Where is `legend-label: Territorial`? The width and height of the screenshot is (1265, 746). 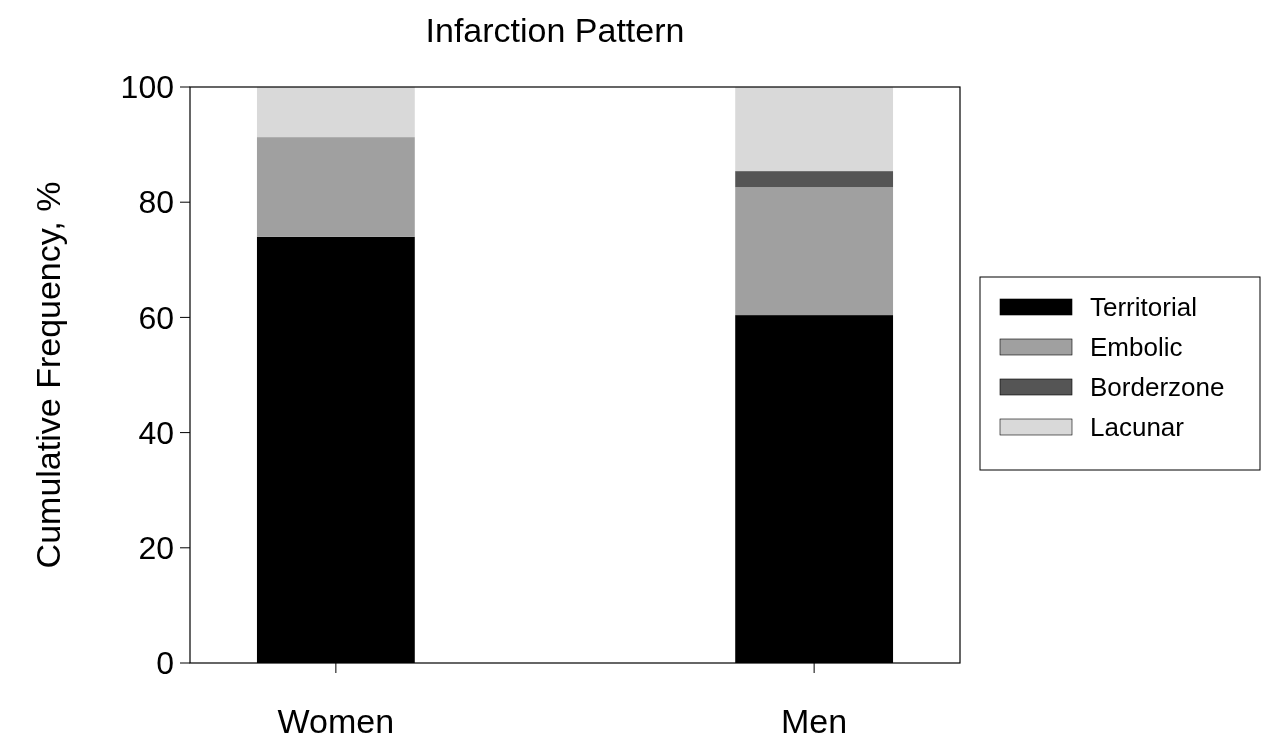
legend-label: Territorial is located at coordinates (1143, 307).